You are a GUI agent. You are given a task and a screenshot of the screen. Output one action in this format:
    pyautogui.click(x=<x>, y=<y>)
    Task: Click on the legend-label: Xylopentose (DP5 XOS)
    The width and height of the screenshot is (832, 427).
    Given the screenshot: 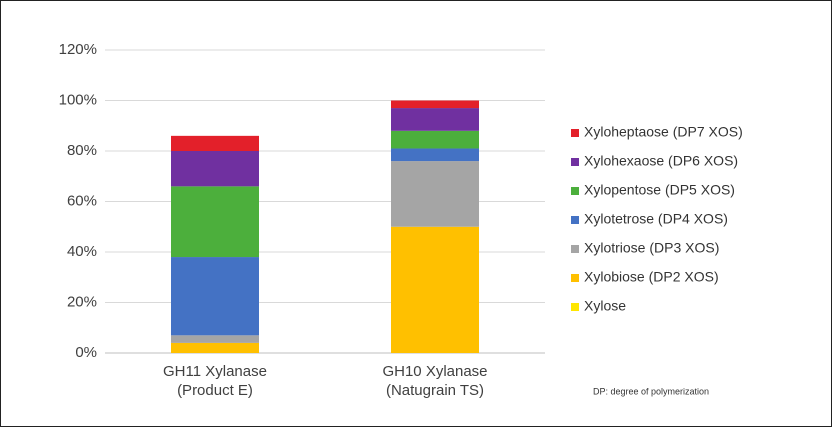 What is the action you would take?
    pyautogui.click(x=659, y=190)
    